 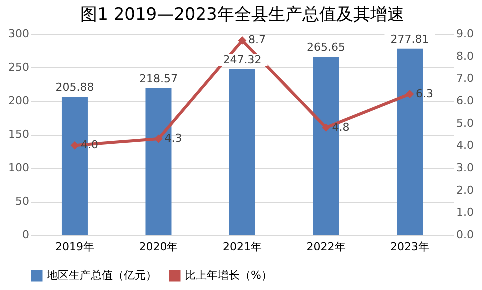 I want to click on data-label: 205.88, so click(x=75, y=87).